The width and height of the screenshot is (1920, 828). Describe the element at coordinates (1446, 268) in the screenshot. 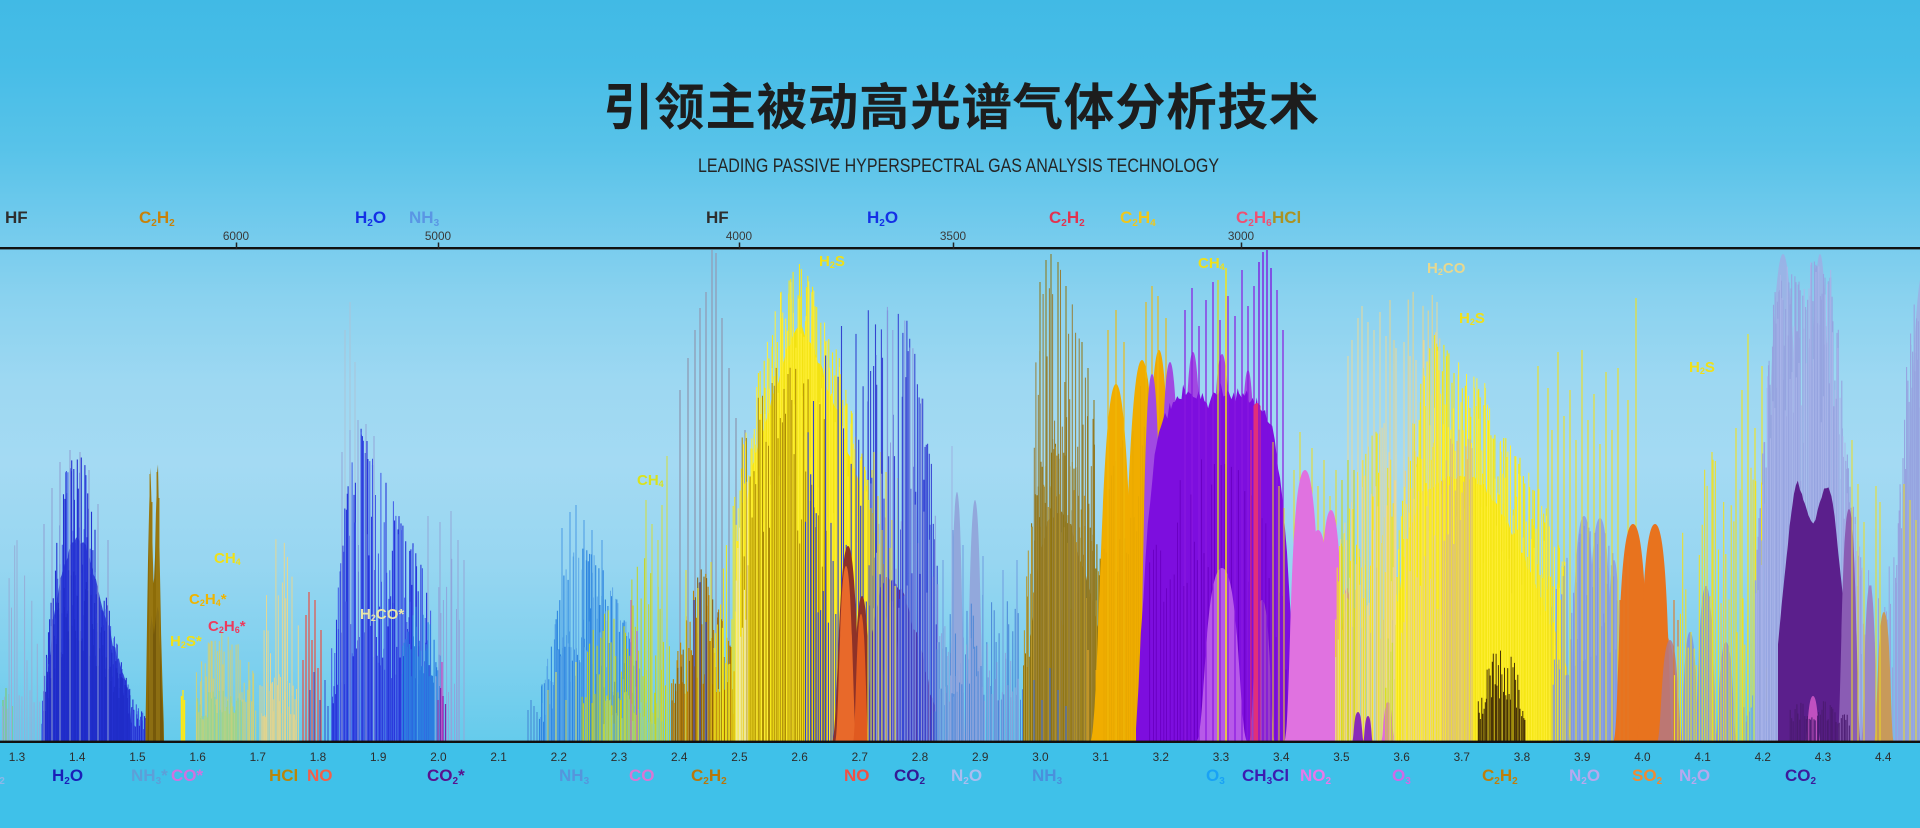

I see `svg-text: H2CO` at that location.